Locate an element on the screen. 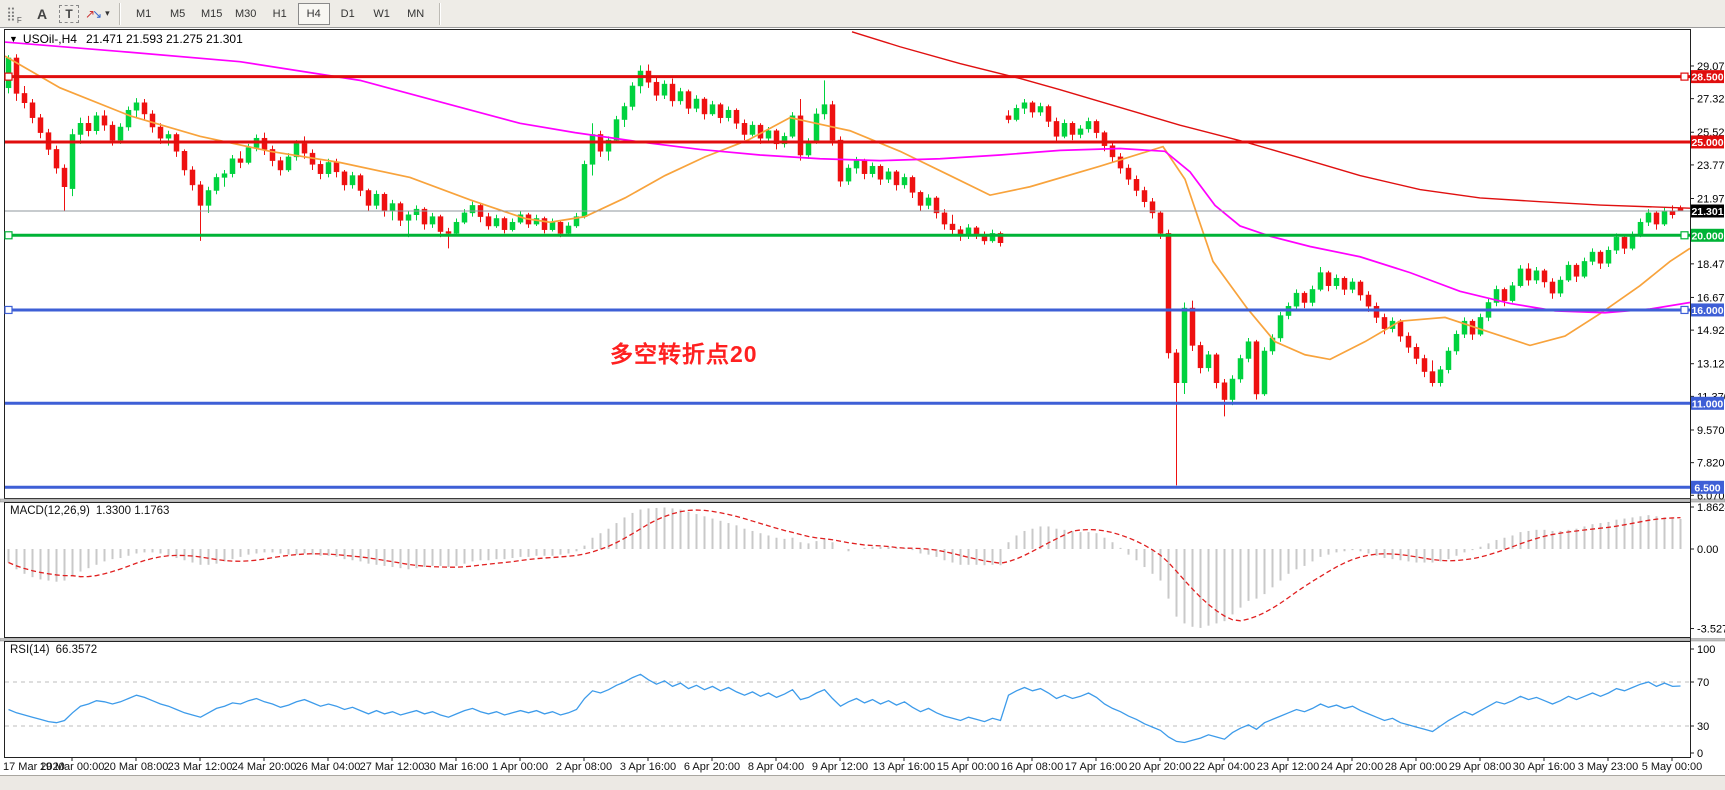 The image size is (1725, 790). date-axis-label: 20 Mar 08:00 is located at coordinates (136, 767).